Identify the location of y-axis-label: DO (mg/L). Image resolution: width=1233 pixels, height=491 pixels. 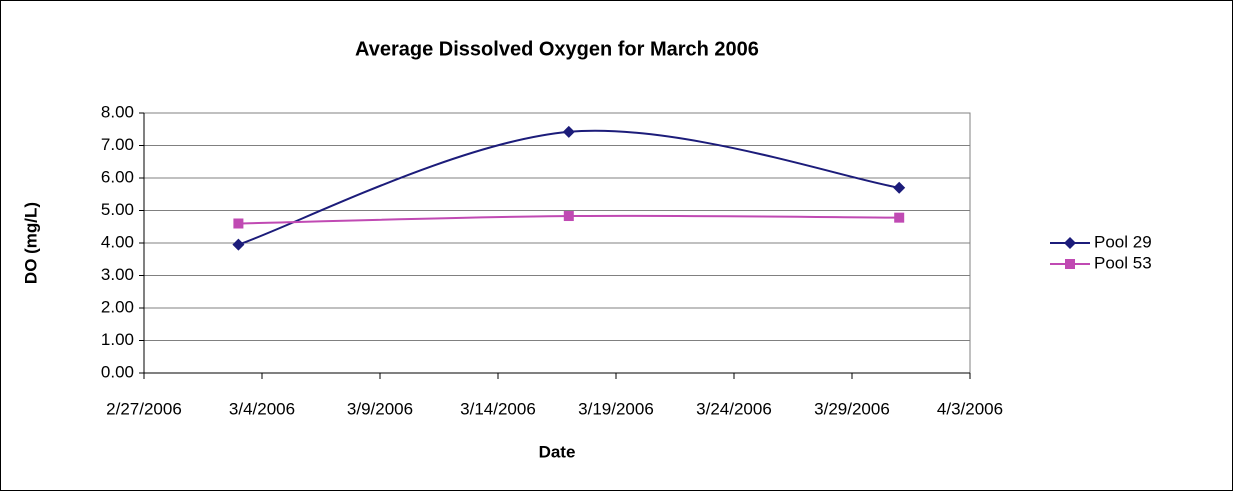
(30, 243).